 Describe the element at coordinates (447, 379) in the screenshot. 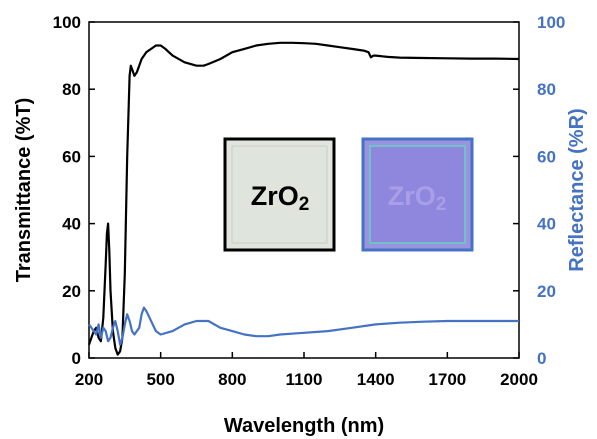

I see `x-tick-label: 1700` at that location.